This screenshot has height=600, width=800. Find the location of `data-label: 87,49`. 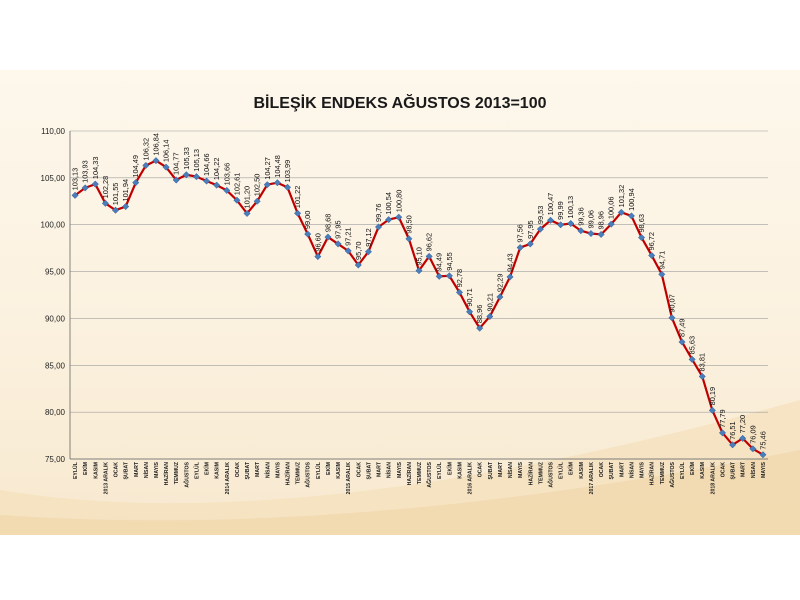

data-label: 87,49 is located at coordinates (682, 327).